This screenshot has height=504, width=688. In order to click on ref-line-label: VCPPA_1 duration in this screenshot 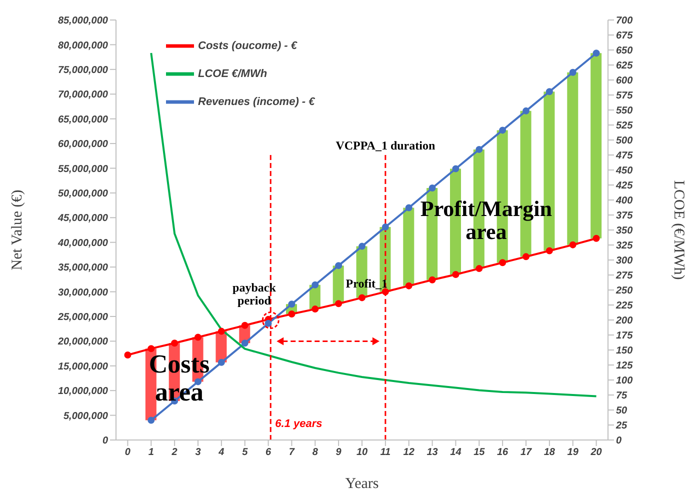, I will do `click(386, 145)`.